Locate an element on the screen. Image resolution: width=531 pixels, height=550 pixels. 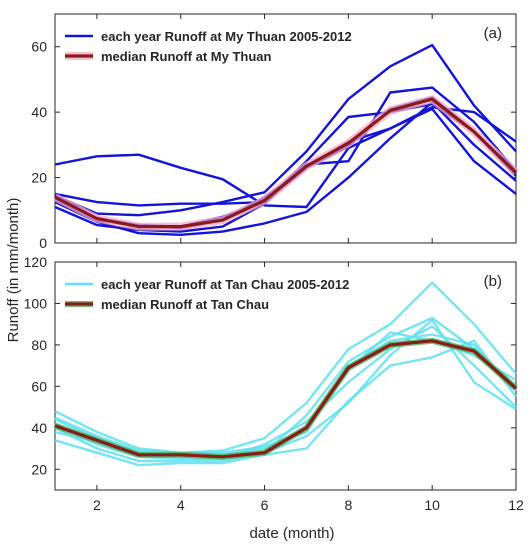
shared-y-axis-label: Runoff (in mm/month) is located at coordinates (13, 270).